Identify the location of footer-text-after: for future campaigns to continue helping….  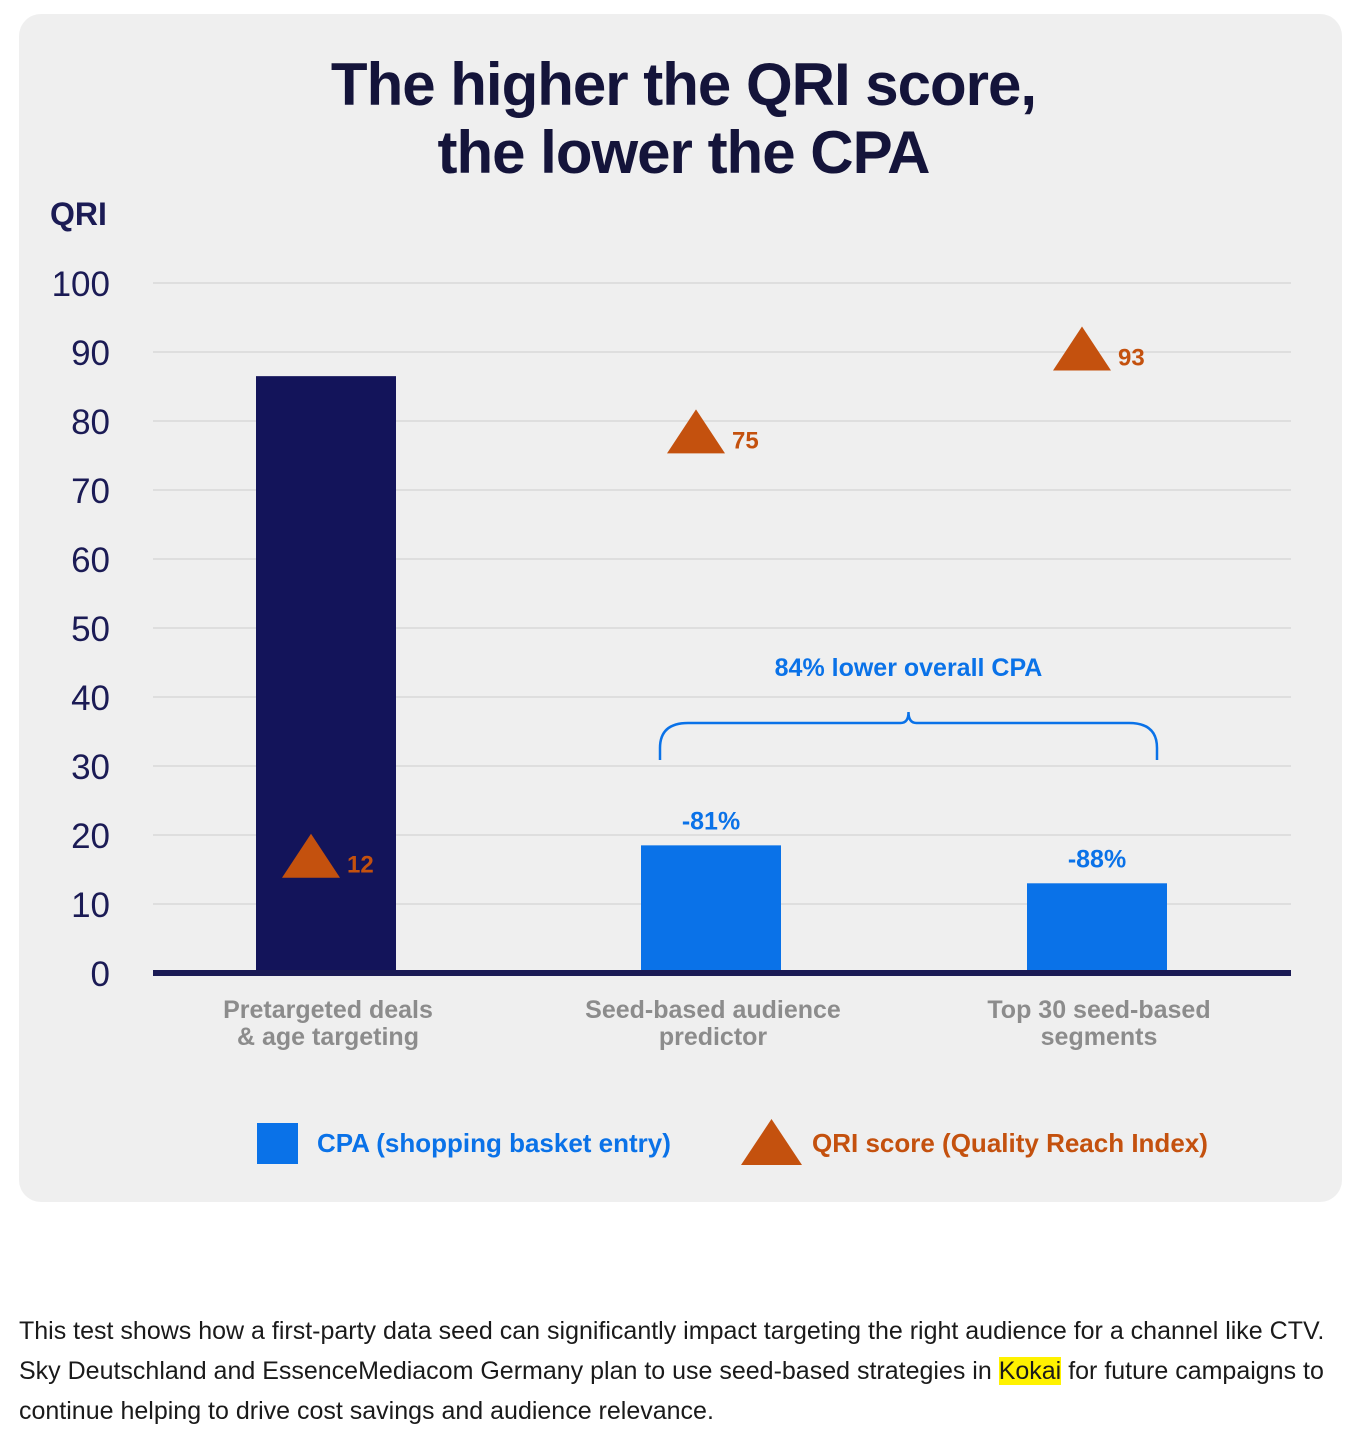
(671, 1391).